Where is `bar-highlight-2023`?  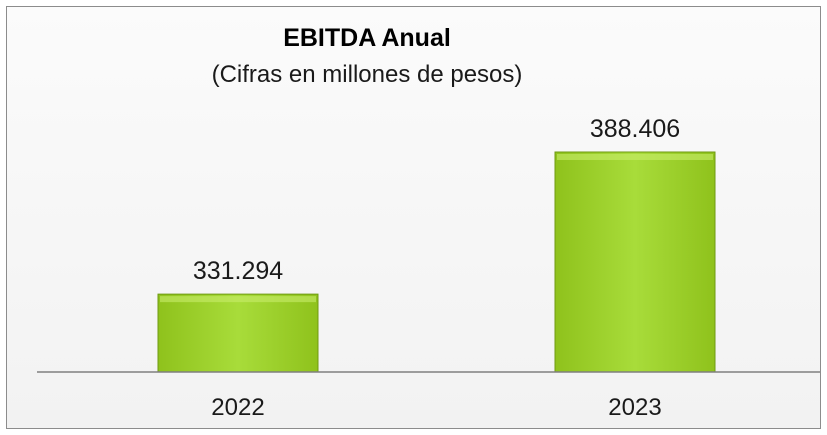
bar-highlight-2023 is located at coordinates (635, 157).